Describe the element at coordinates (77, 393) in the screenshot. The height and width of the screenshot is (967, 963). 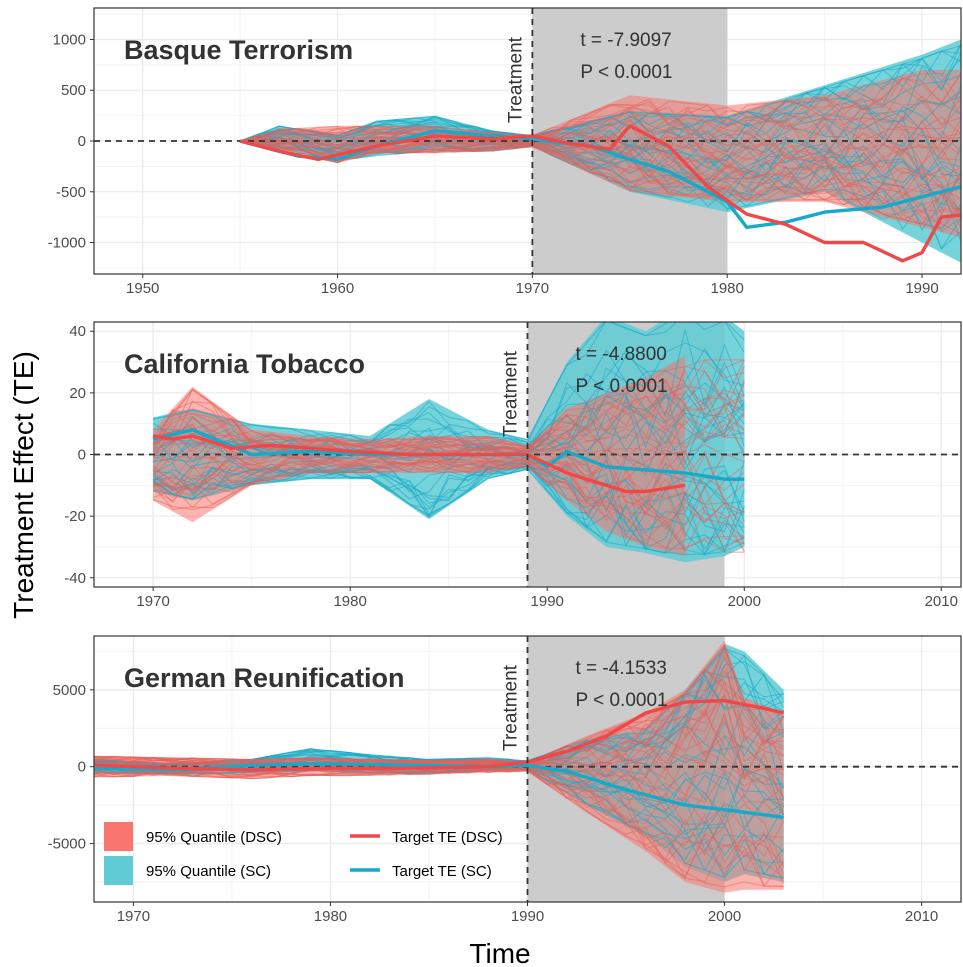
I see `y-tick-label: 20` at that location.